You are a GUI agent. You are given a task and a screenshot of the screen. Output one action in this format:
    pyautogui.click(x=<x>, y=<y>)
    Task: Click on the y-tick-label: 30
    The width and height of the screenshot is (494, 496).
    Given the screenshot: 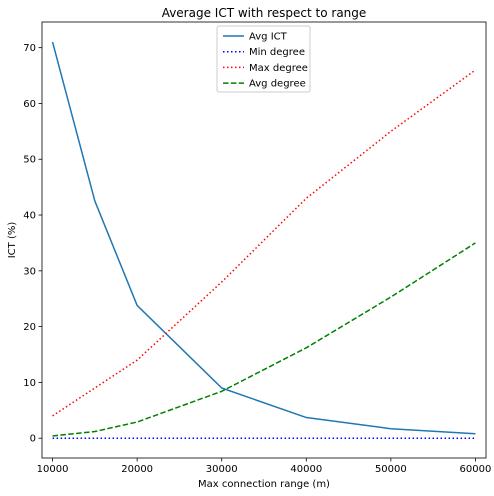 What is the action you would take?
    pyautogui.click(x=29, y=271)
    